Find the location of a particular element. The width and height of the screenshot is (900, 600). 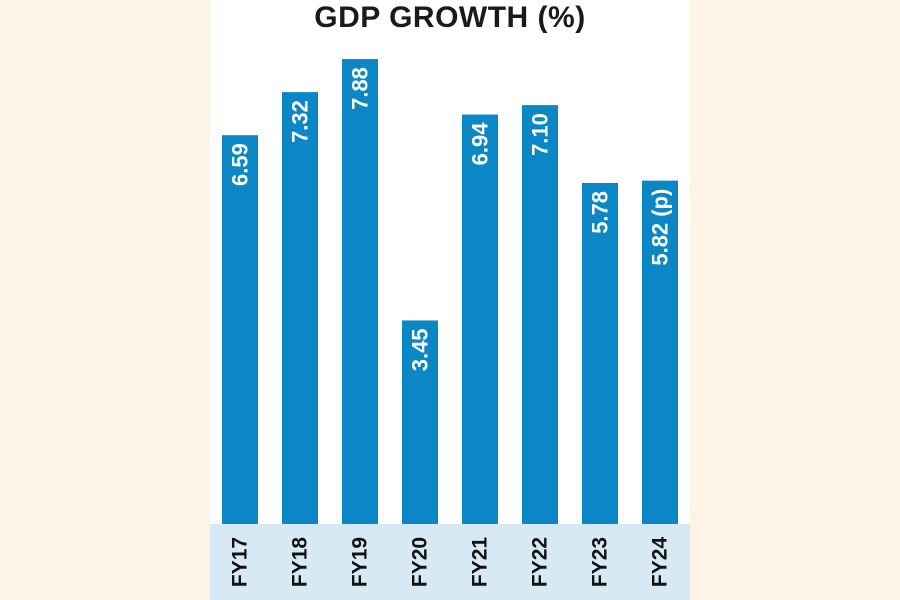

category-label-fy17: FY17 is located at coordinates (240, 562).